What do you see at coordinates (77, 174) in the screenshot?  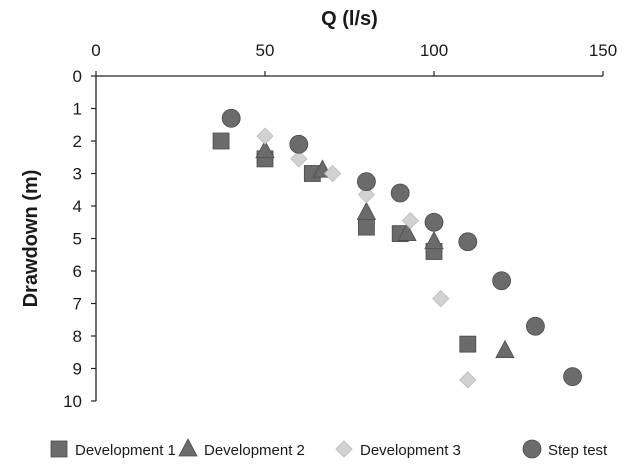 I see `y-tick-label: 3` at bounding box center [77, 174].